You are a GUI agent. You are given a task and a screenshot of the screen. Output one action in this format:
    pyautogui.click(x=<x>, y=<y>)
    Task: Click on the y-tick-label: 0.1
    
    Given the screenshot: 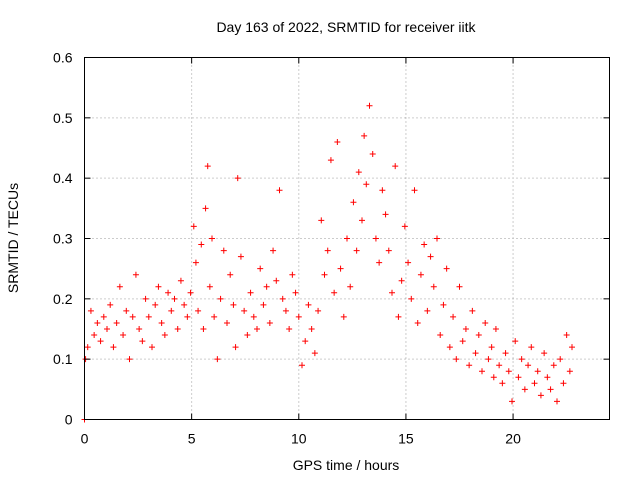 What is the action you would take?
    pyautogui.click(x=63, y=359)
    